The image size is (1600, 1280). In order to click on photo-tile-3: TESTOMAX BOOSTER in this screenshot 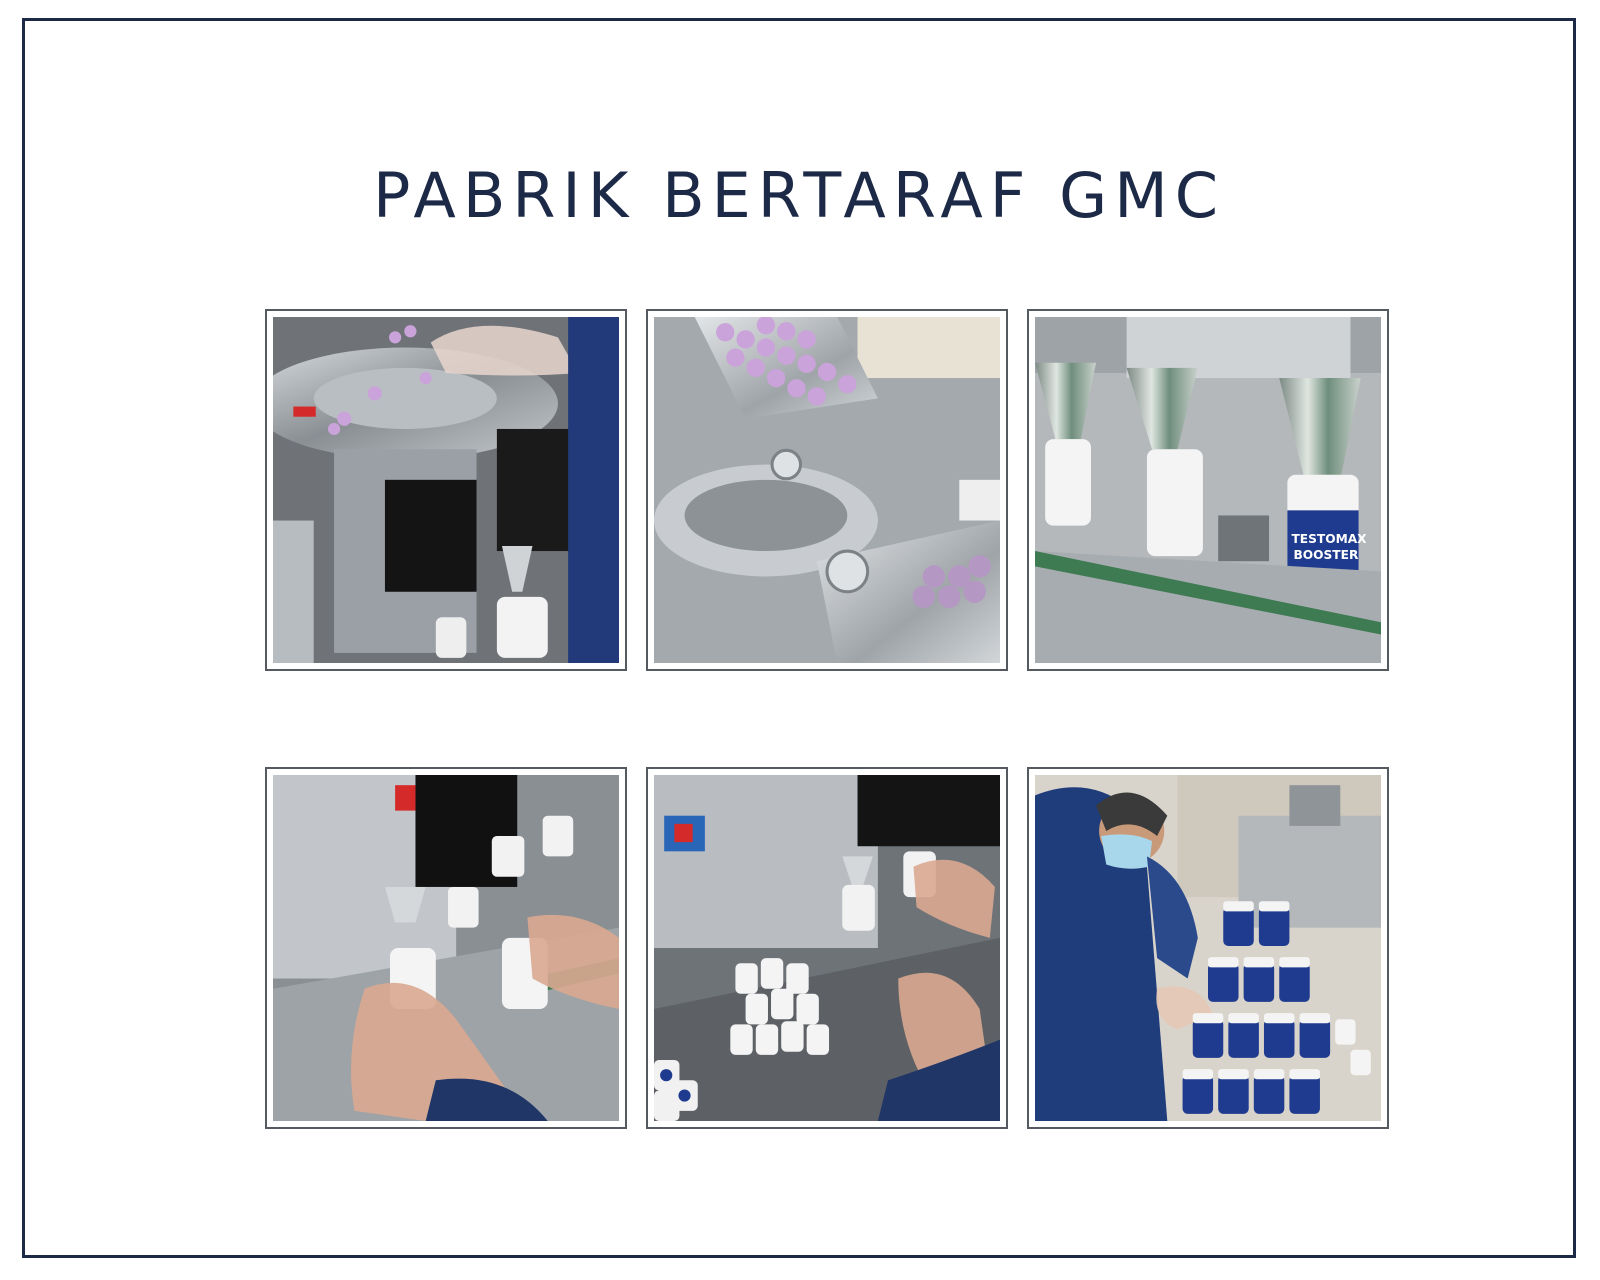, I will do `click(1208, 490)`.